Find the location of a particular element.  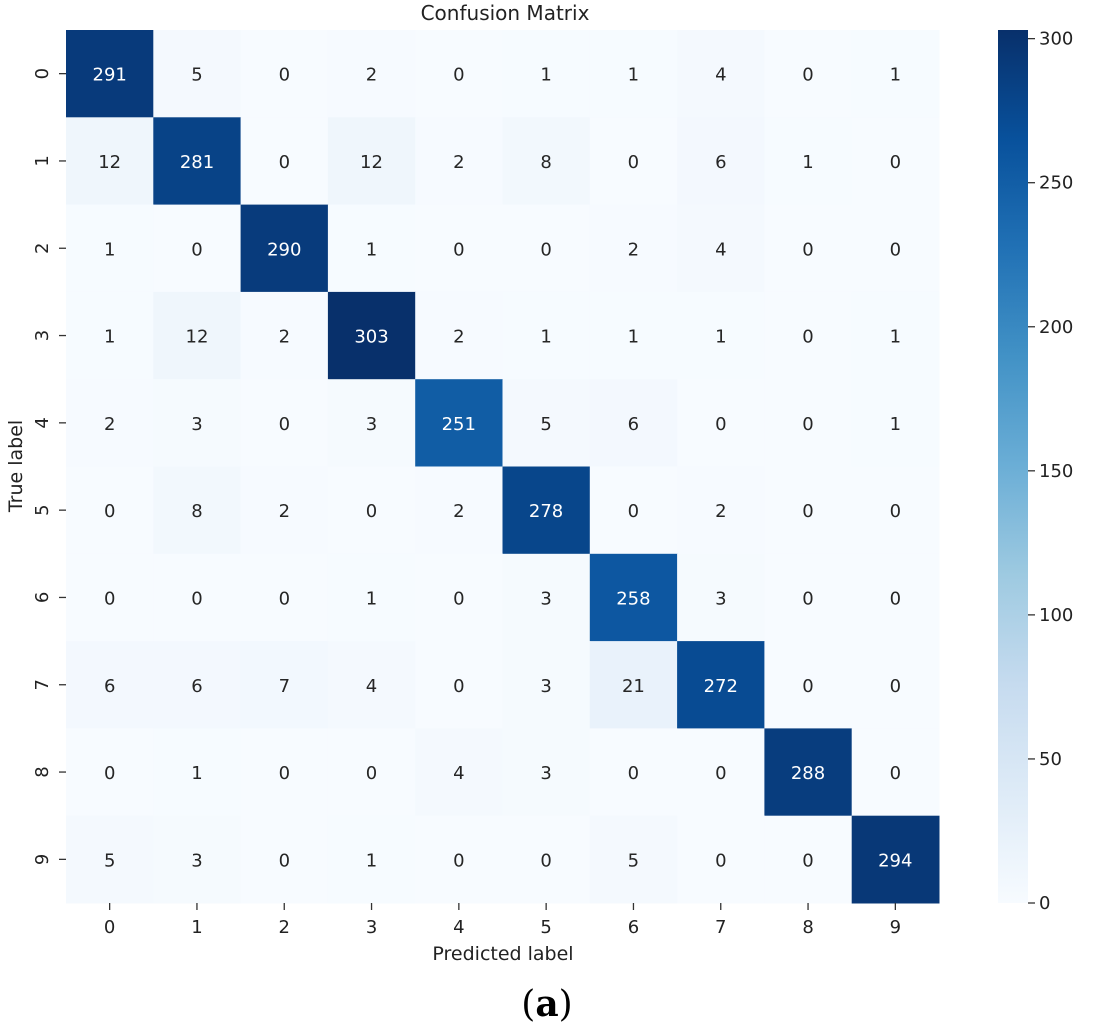

cell-value-r6-c6: 258 is located at coordinates (633, 598).